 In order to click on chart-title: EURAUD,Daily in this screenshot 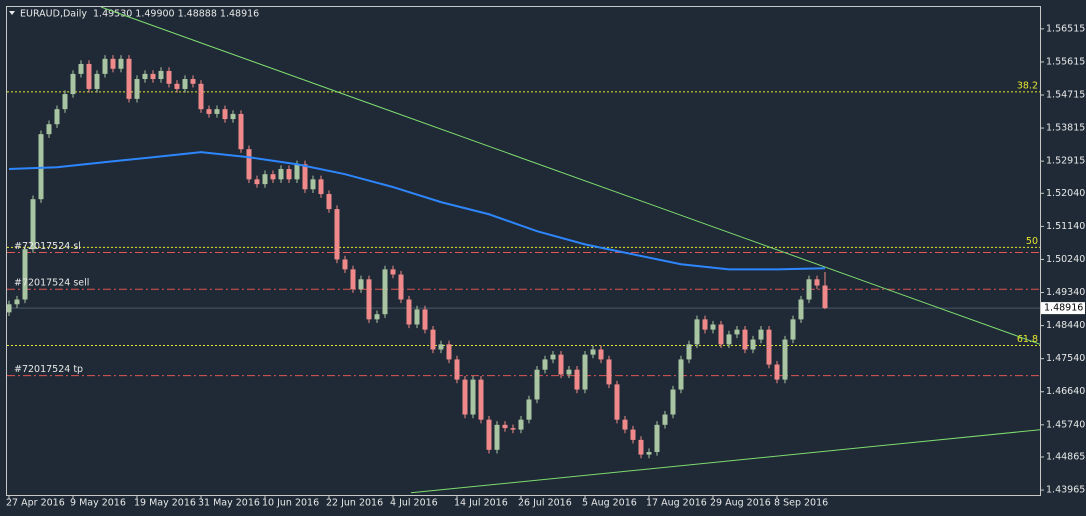, I will do `click(53, 14)`.